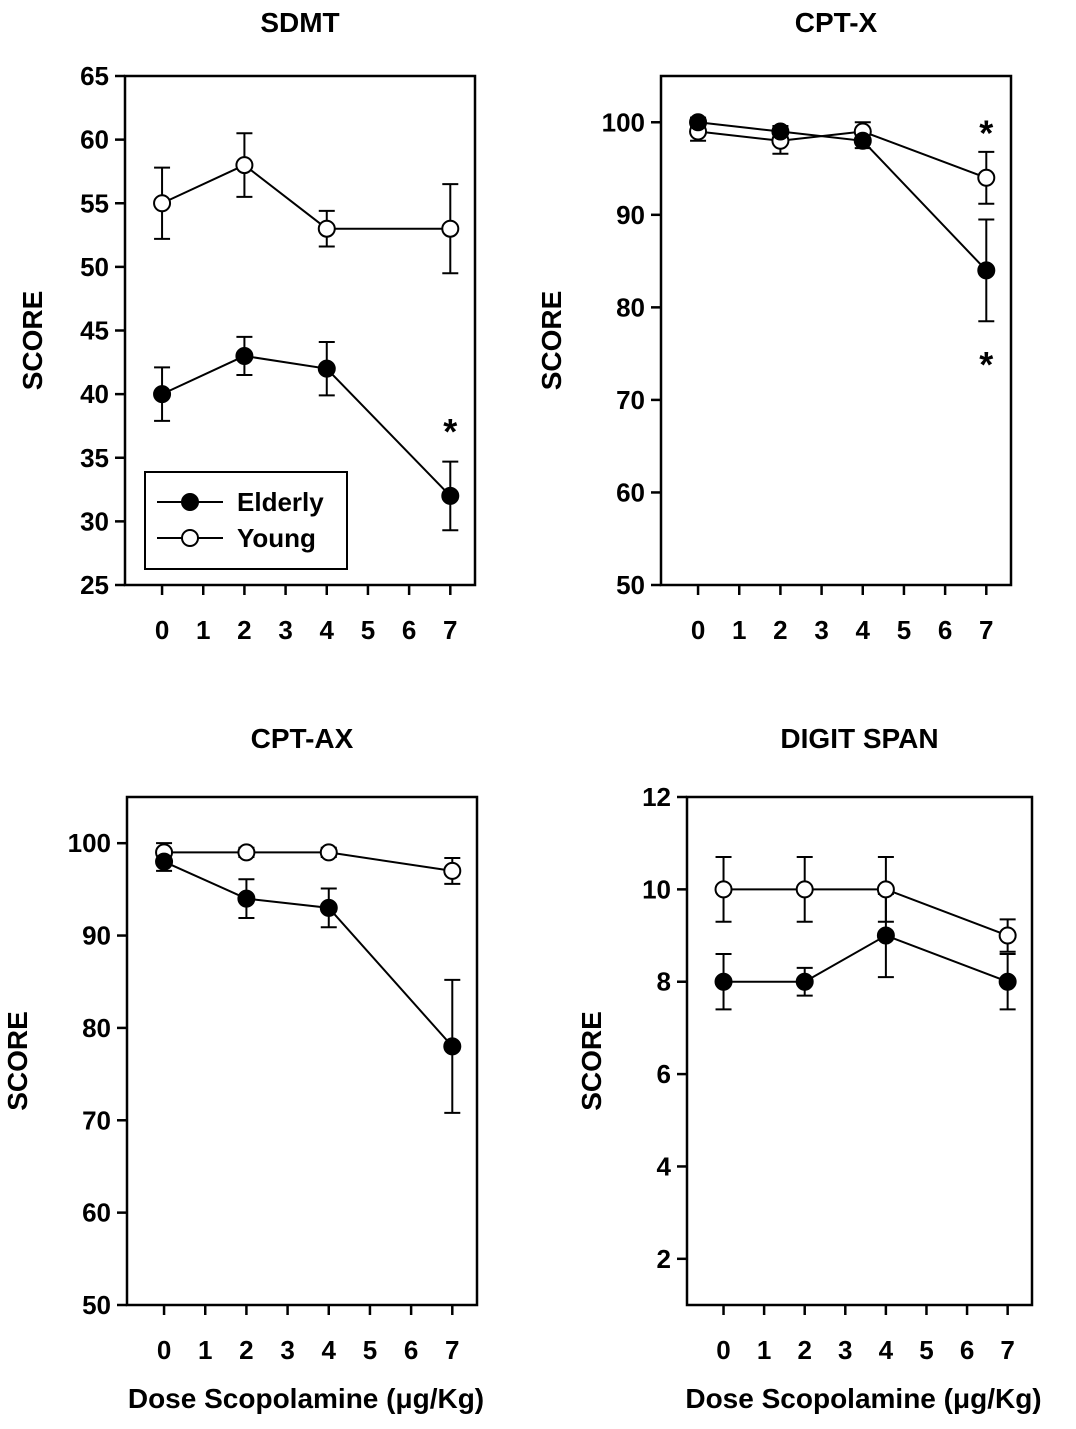 The image size is (1076, 1429). Describe the element at coordinates (623, 122) in the screenshot. I see `y-tick-label: 100` at that location.